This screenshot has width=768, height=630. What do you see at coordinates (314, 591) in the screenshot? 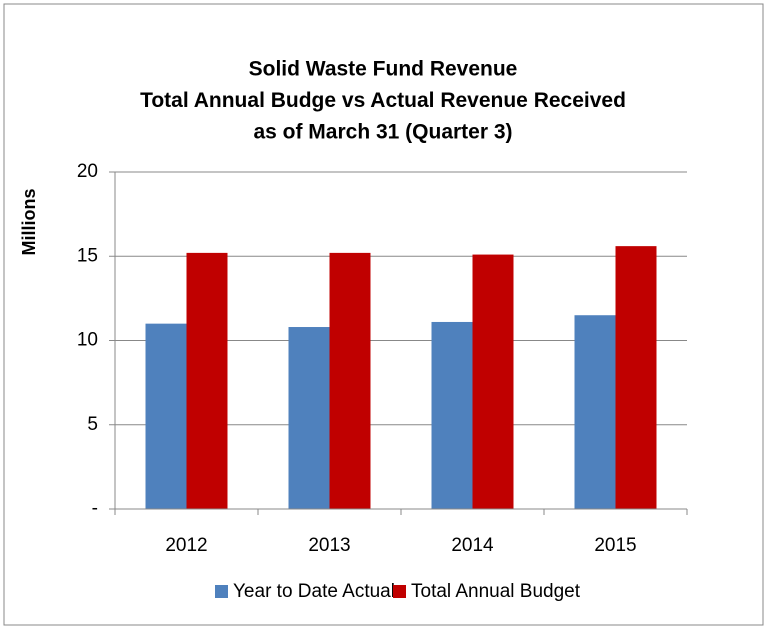
I see `legend-label: Year to Date Actual` at bounding box center [314, 591].